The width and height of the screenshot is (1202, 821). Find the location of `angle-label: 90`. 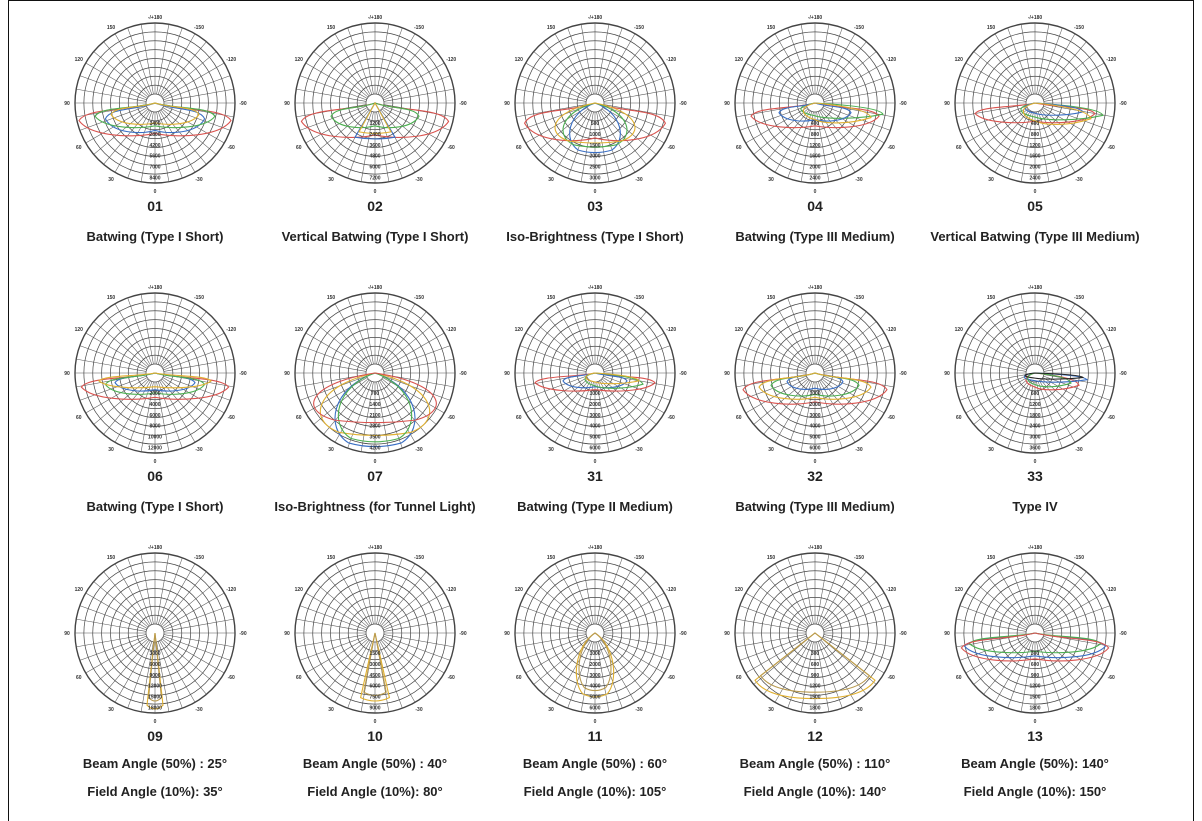

angle-label: 90 is located at coordinates (287, 634).